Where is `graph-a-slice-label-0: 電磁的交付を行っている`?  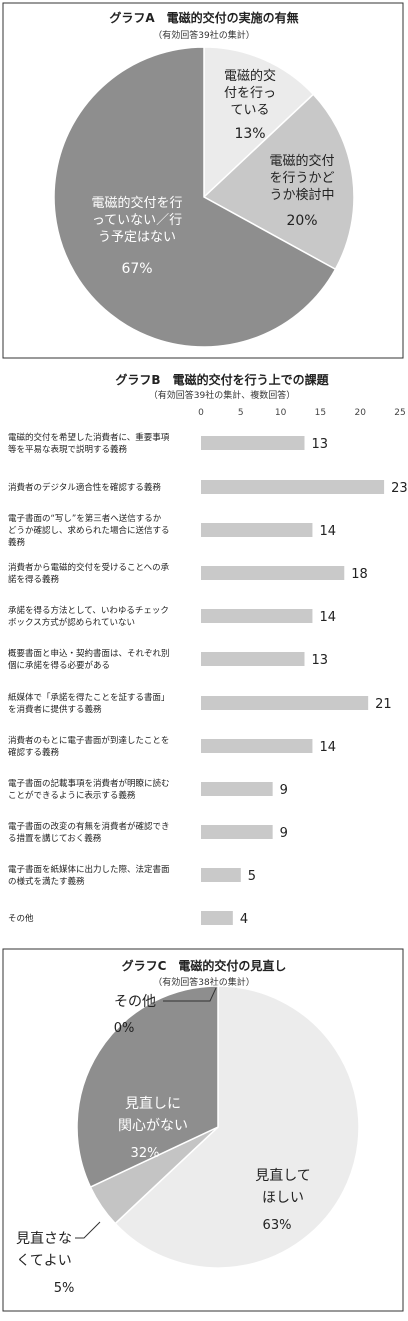
graph-a-slice-label-0: 電磁的交付を行っている is located at coordinates (250, 93).